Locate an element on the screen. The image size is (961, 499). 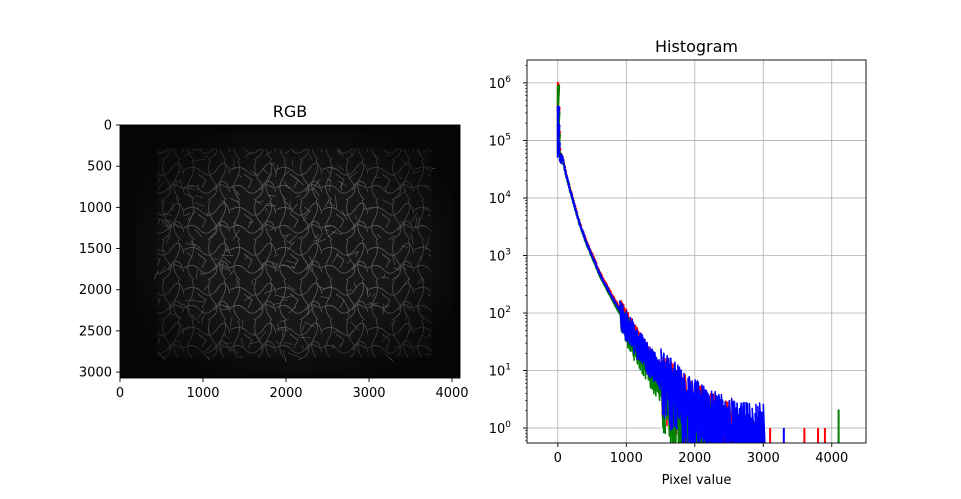
histogram-x-label: Pixel value is located at coordinates (697, 480).